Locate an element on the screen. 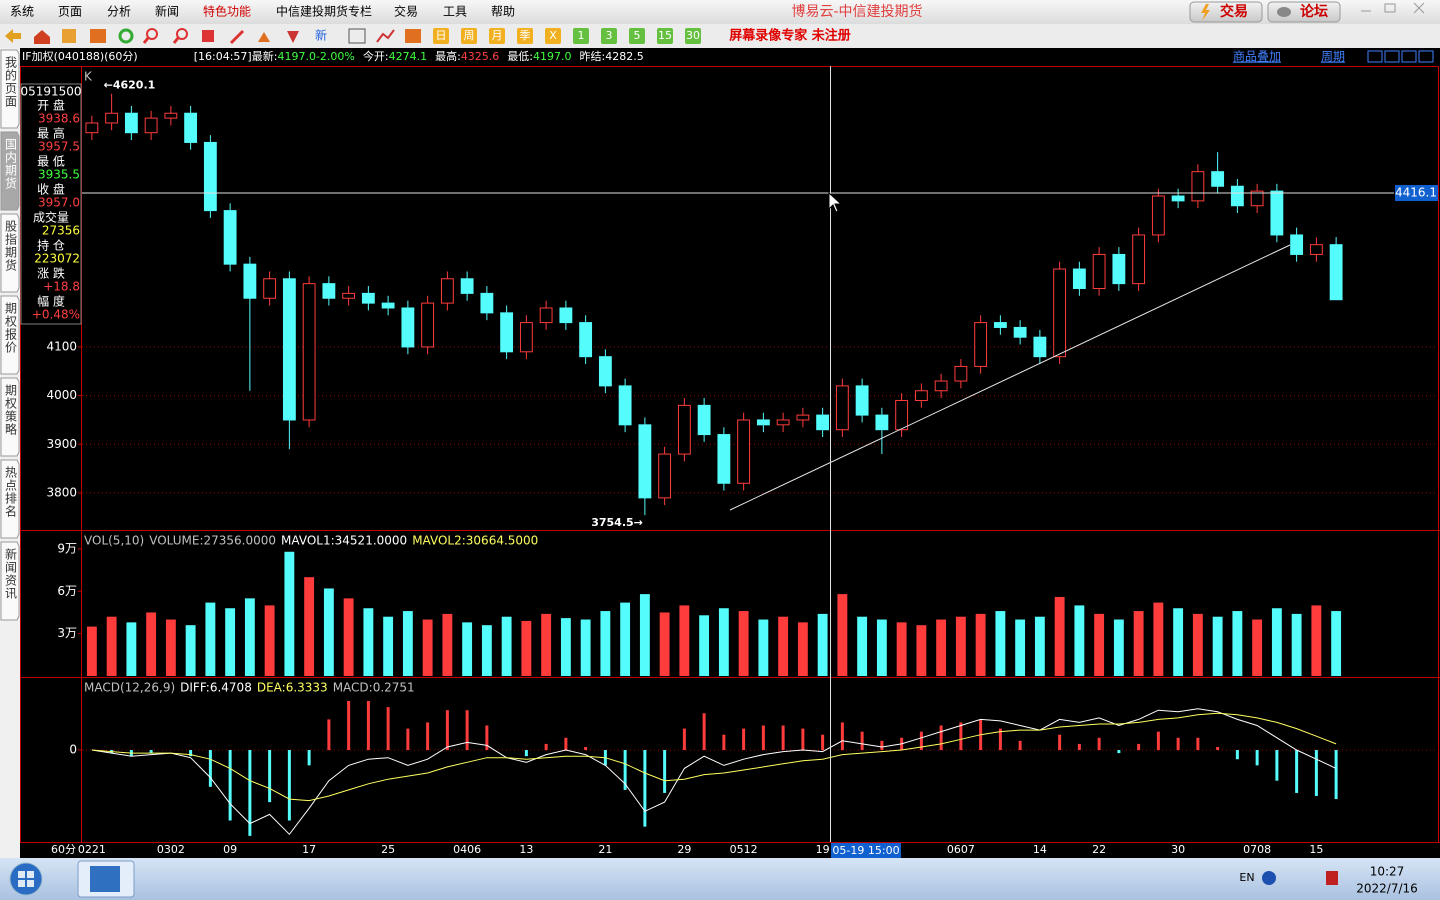  side-tab: 新闻资讯 is located at coordinates (11, 573).